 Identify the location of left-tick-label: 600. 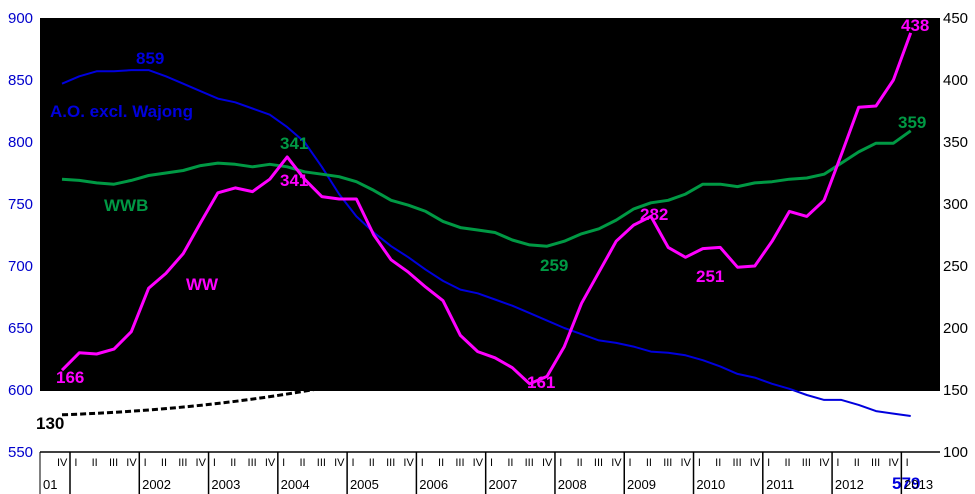
(20, 390).